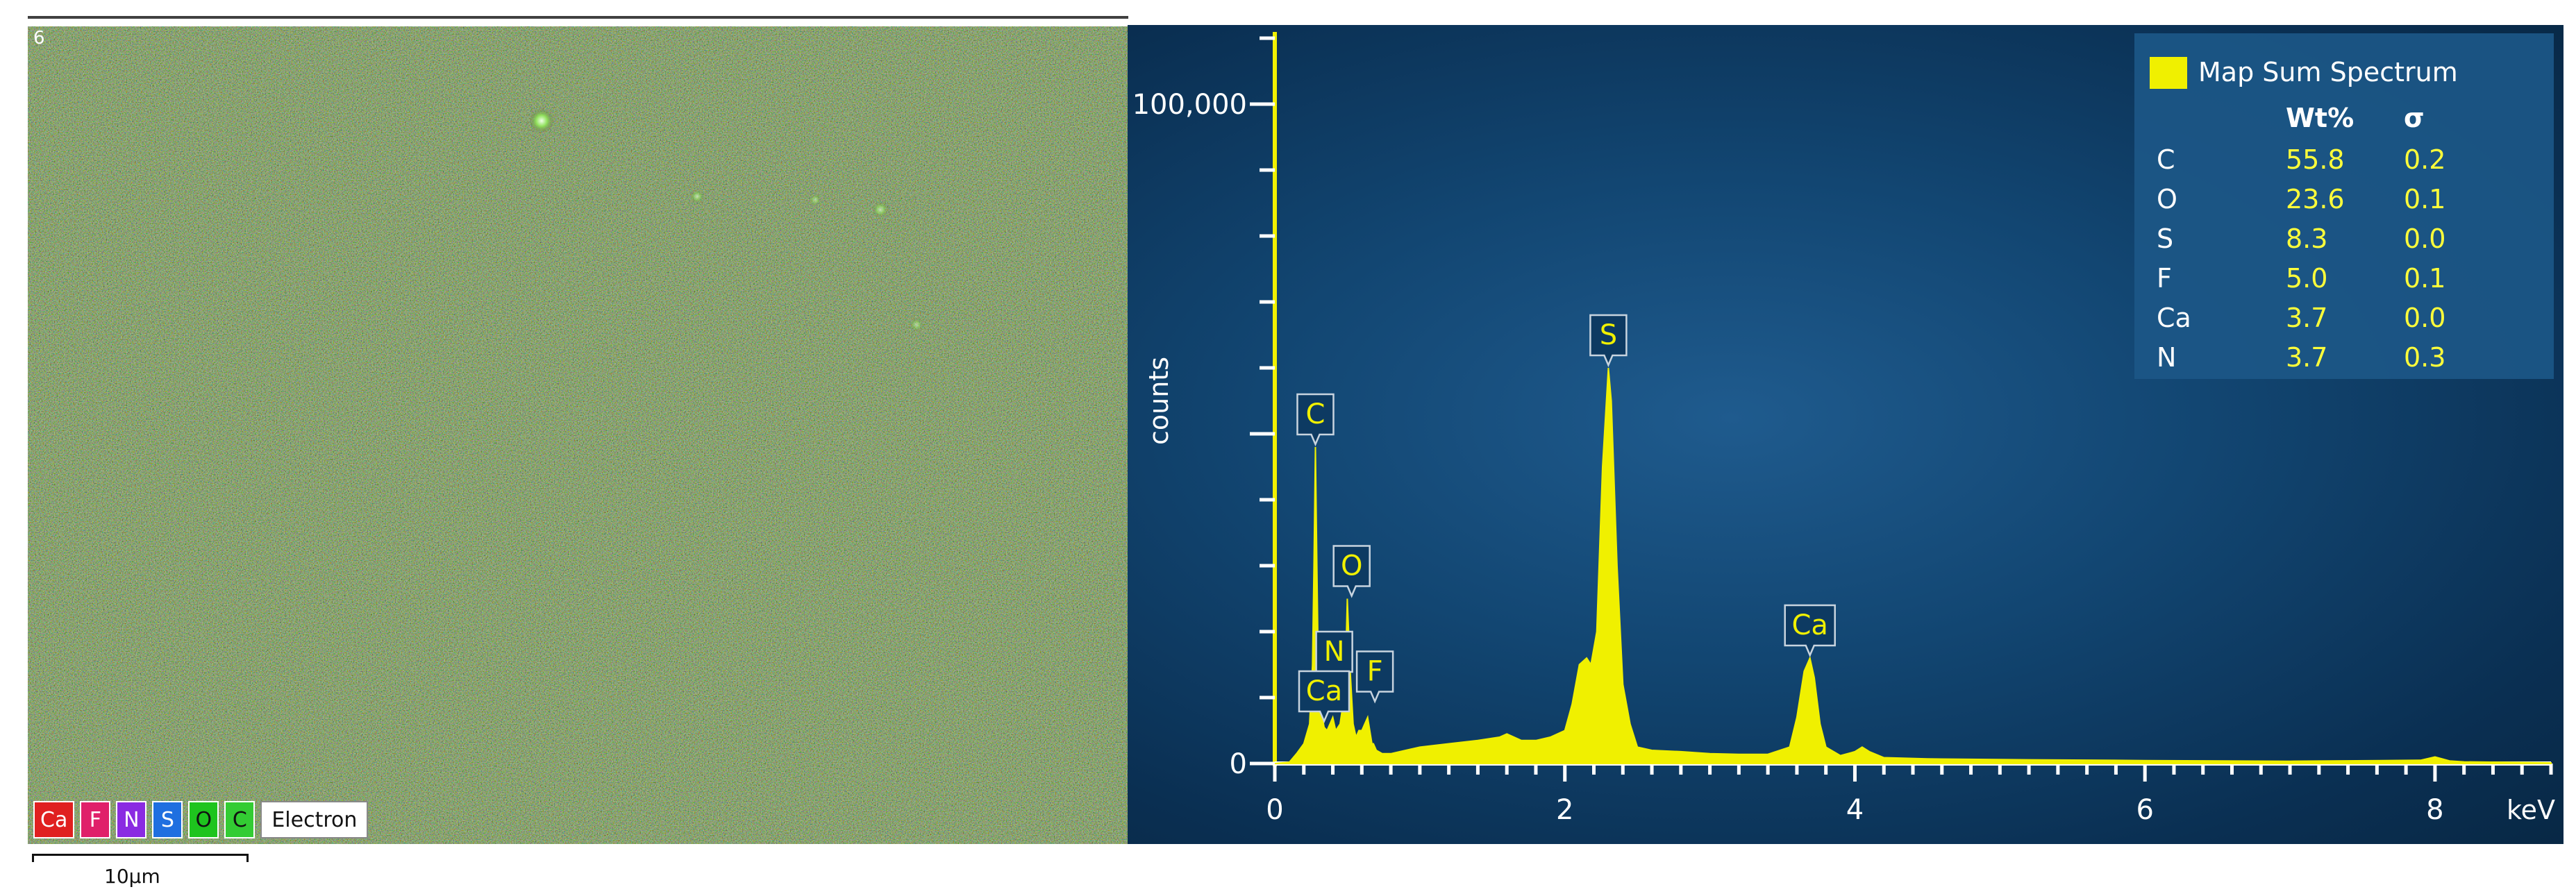 The image size is (2576, 894). I want to click on column-header-sigma: σ, so click(2414, 118).